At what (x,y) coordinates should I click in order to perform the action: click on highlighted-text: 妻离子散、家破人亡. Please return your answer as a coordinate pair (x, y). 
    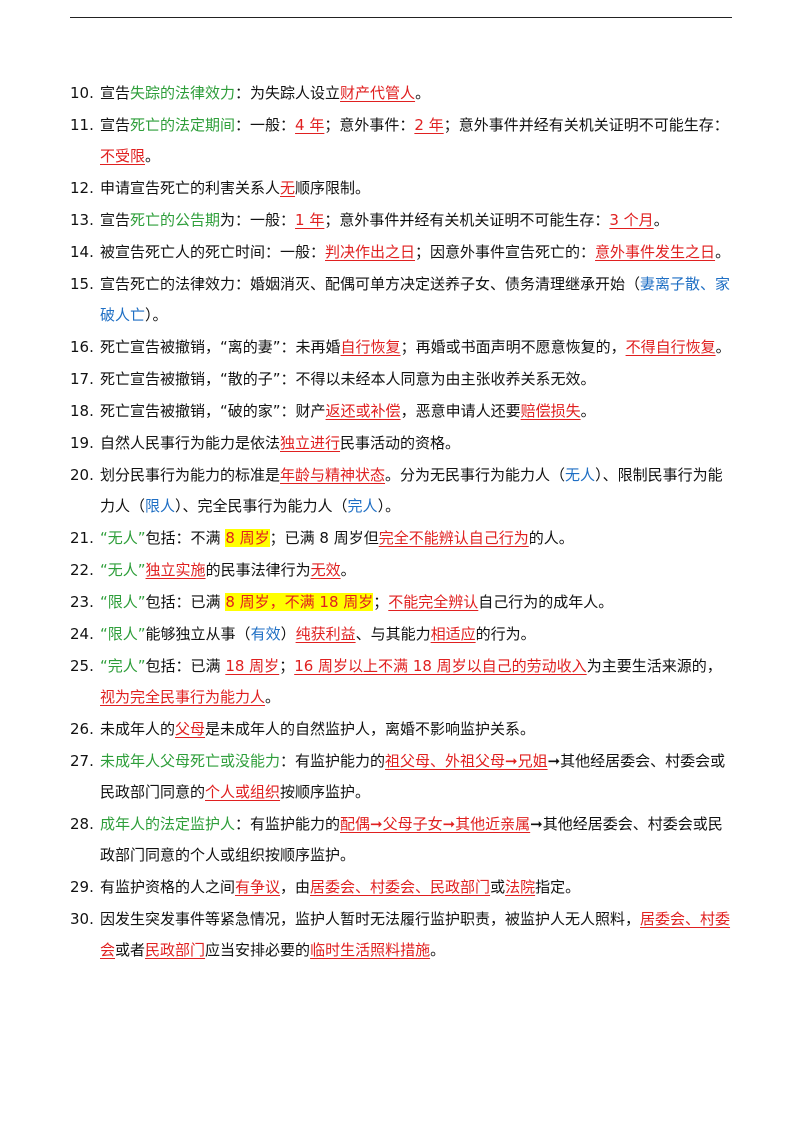
    Looking at the image, I should click on (415, 299).